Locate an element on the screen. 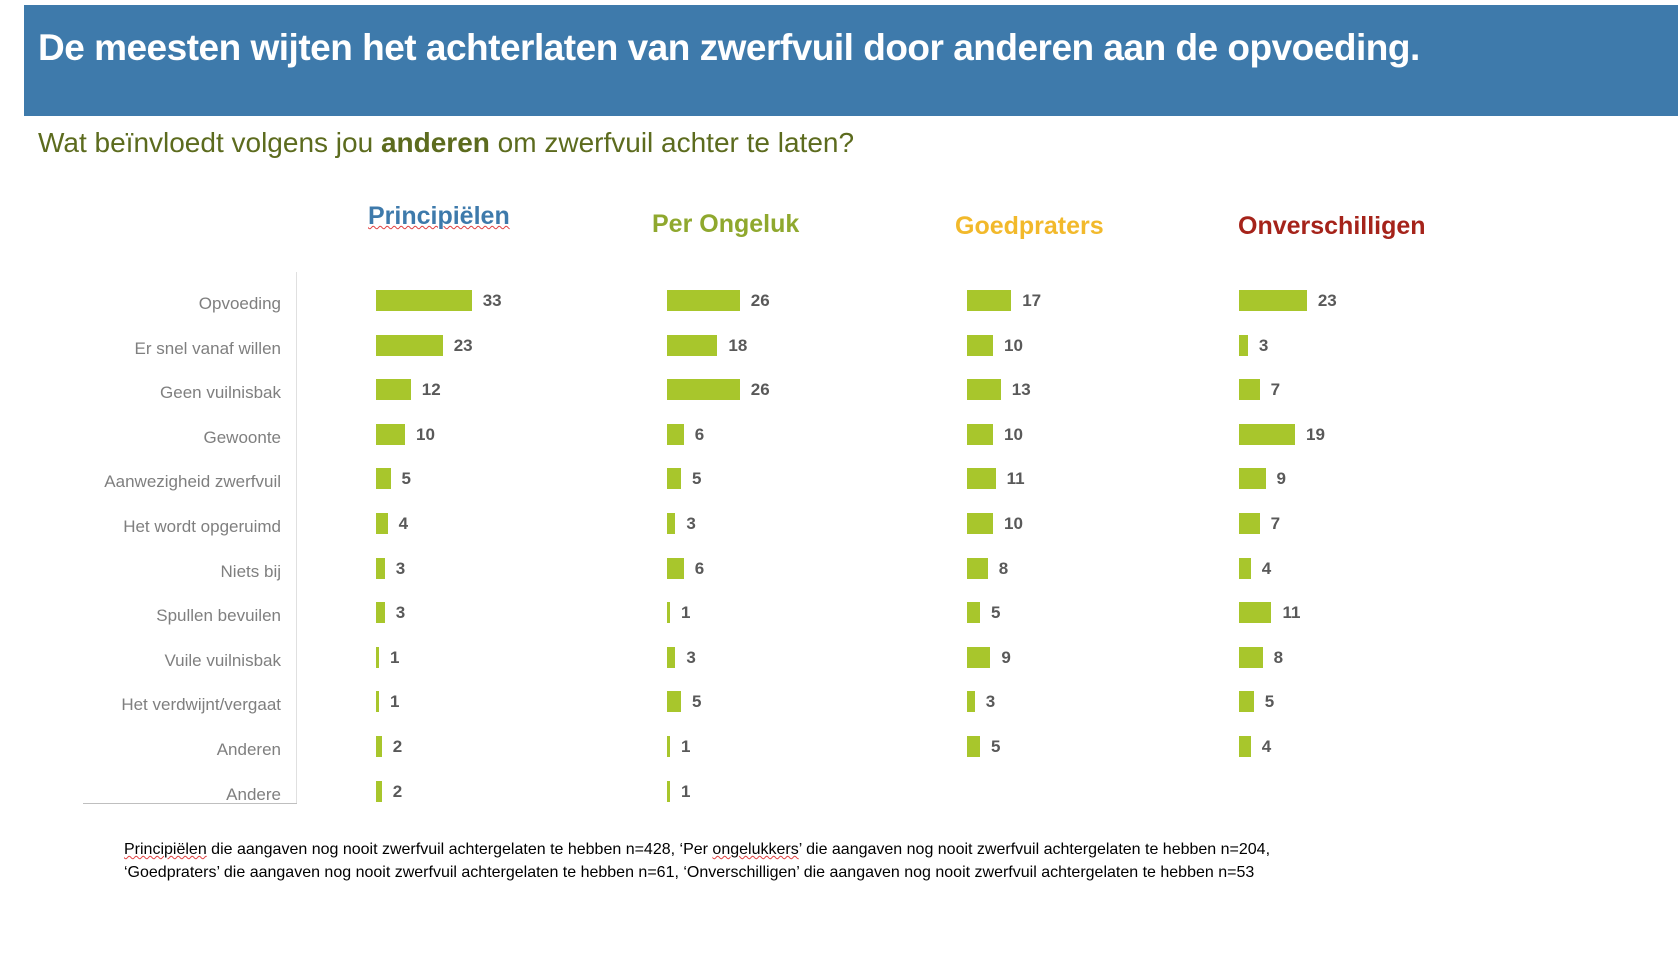 The image size is (1678, 967). footnote-term: ongelukkers is located at coordinates (755, 849).